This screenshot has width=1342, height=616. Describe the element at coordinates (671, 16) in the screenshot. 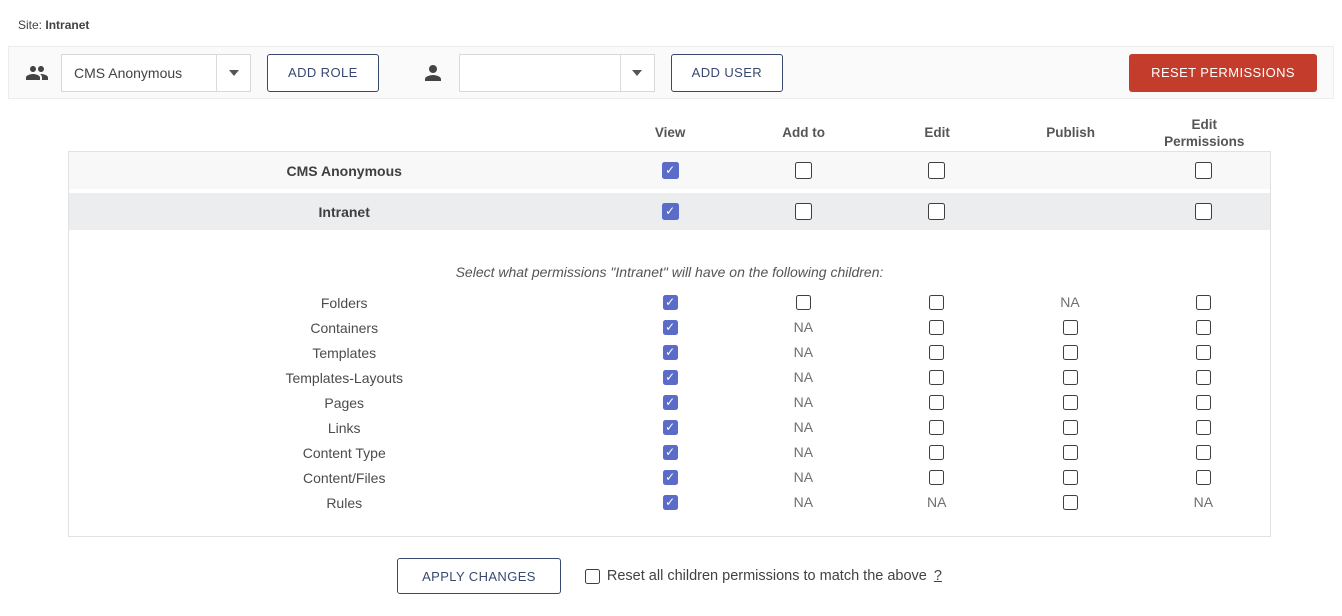

I see `site-breadcrumb: Site: Intranet` at that location.